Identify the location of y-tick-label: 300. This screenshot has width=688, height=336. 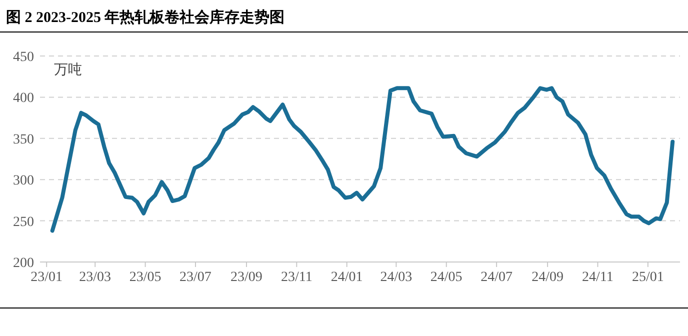
(23, 181).